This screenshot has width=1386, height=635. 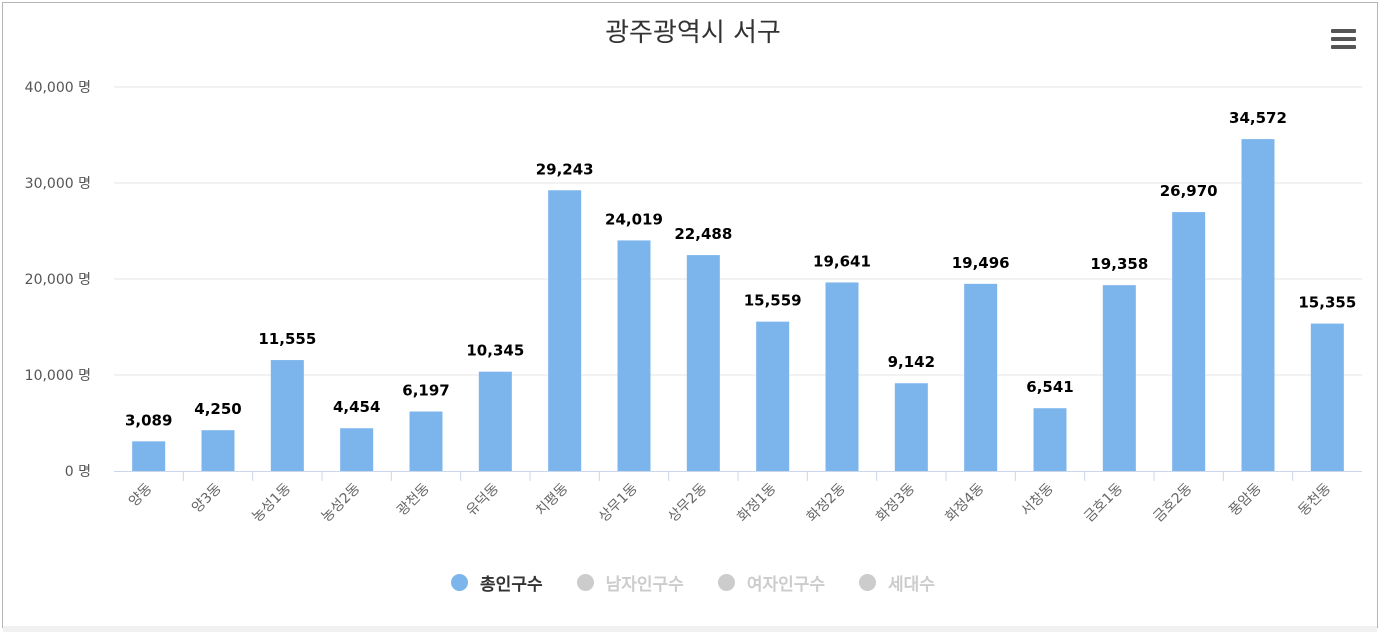 I want to click on y-tick-label: 10,000 명, so click(x=58, y=376).